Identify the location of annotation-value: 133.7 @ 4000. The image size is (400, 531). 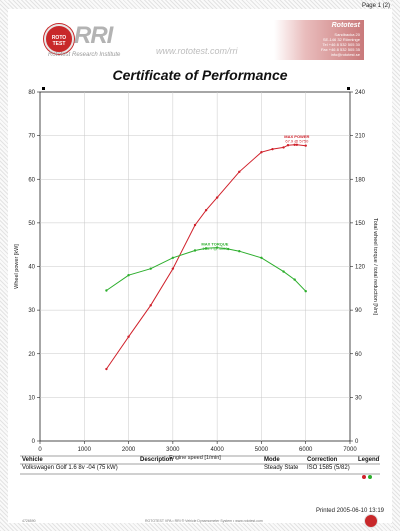
(215, 248).